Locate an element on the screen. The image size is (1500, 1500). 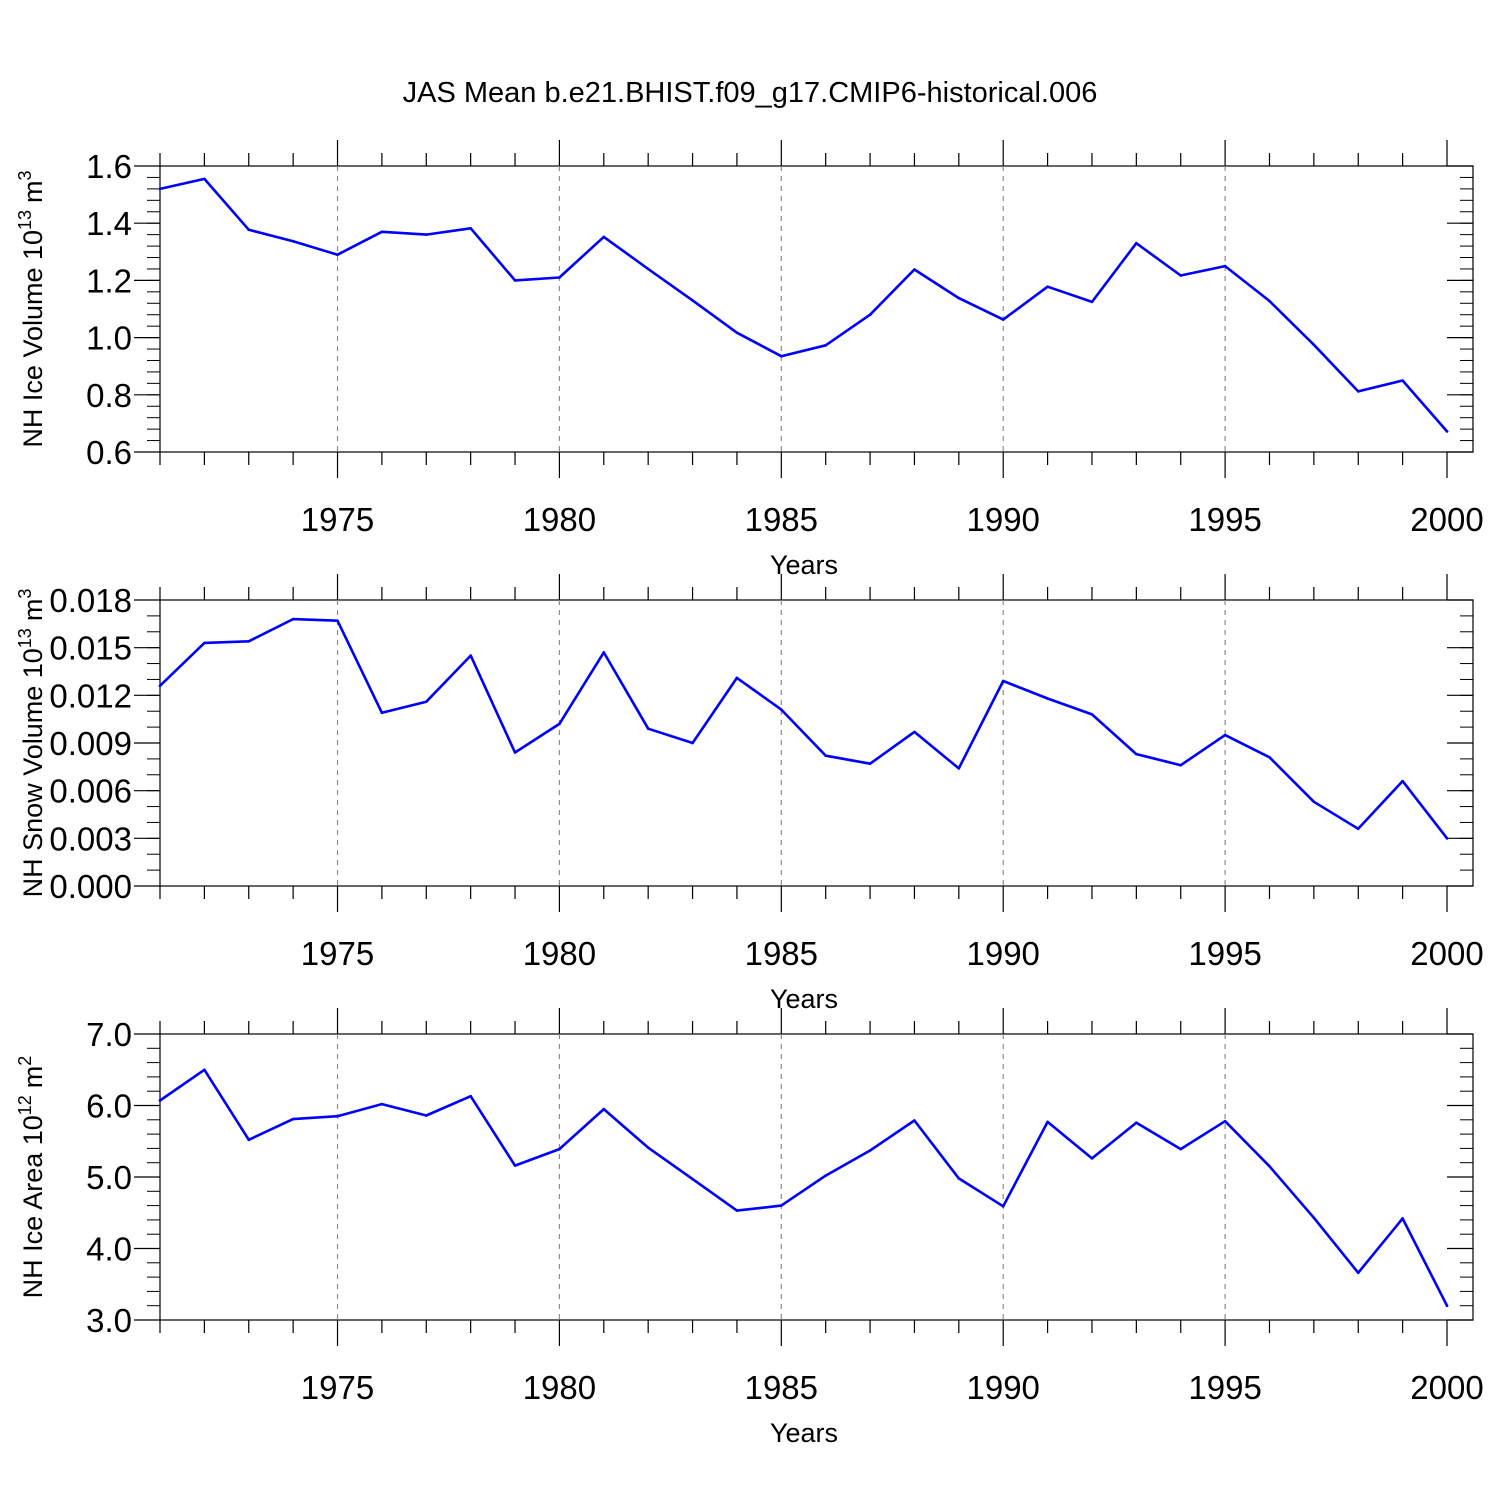
y-axis-title-unit-exponent: 3 is located at coordinates (25, 594).